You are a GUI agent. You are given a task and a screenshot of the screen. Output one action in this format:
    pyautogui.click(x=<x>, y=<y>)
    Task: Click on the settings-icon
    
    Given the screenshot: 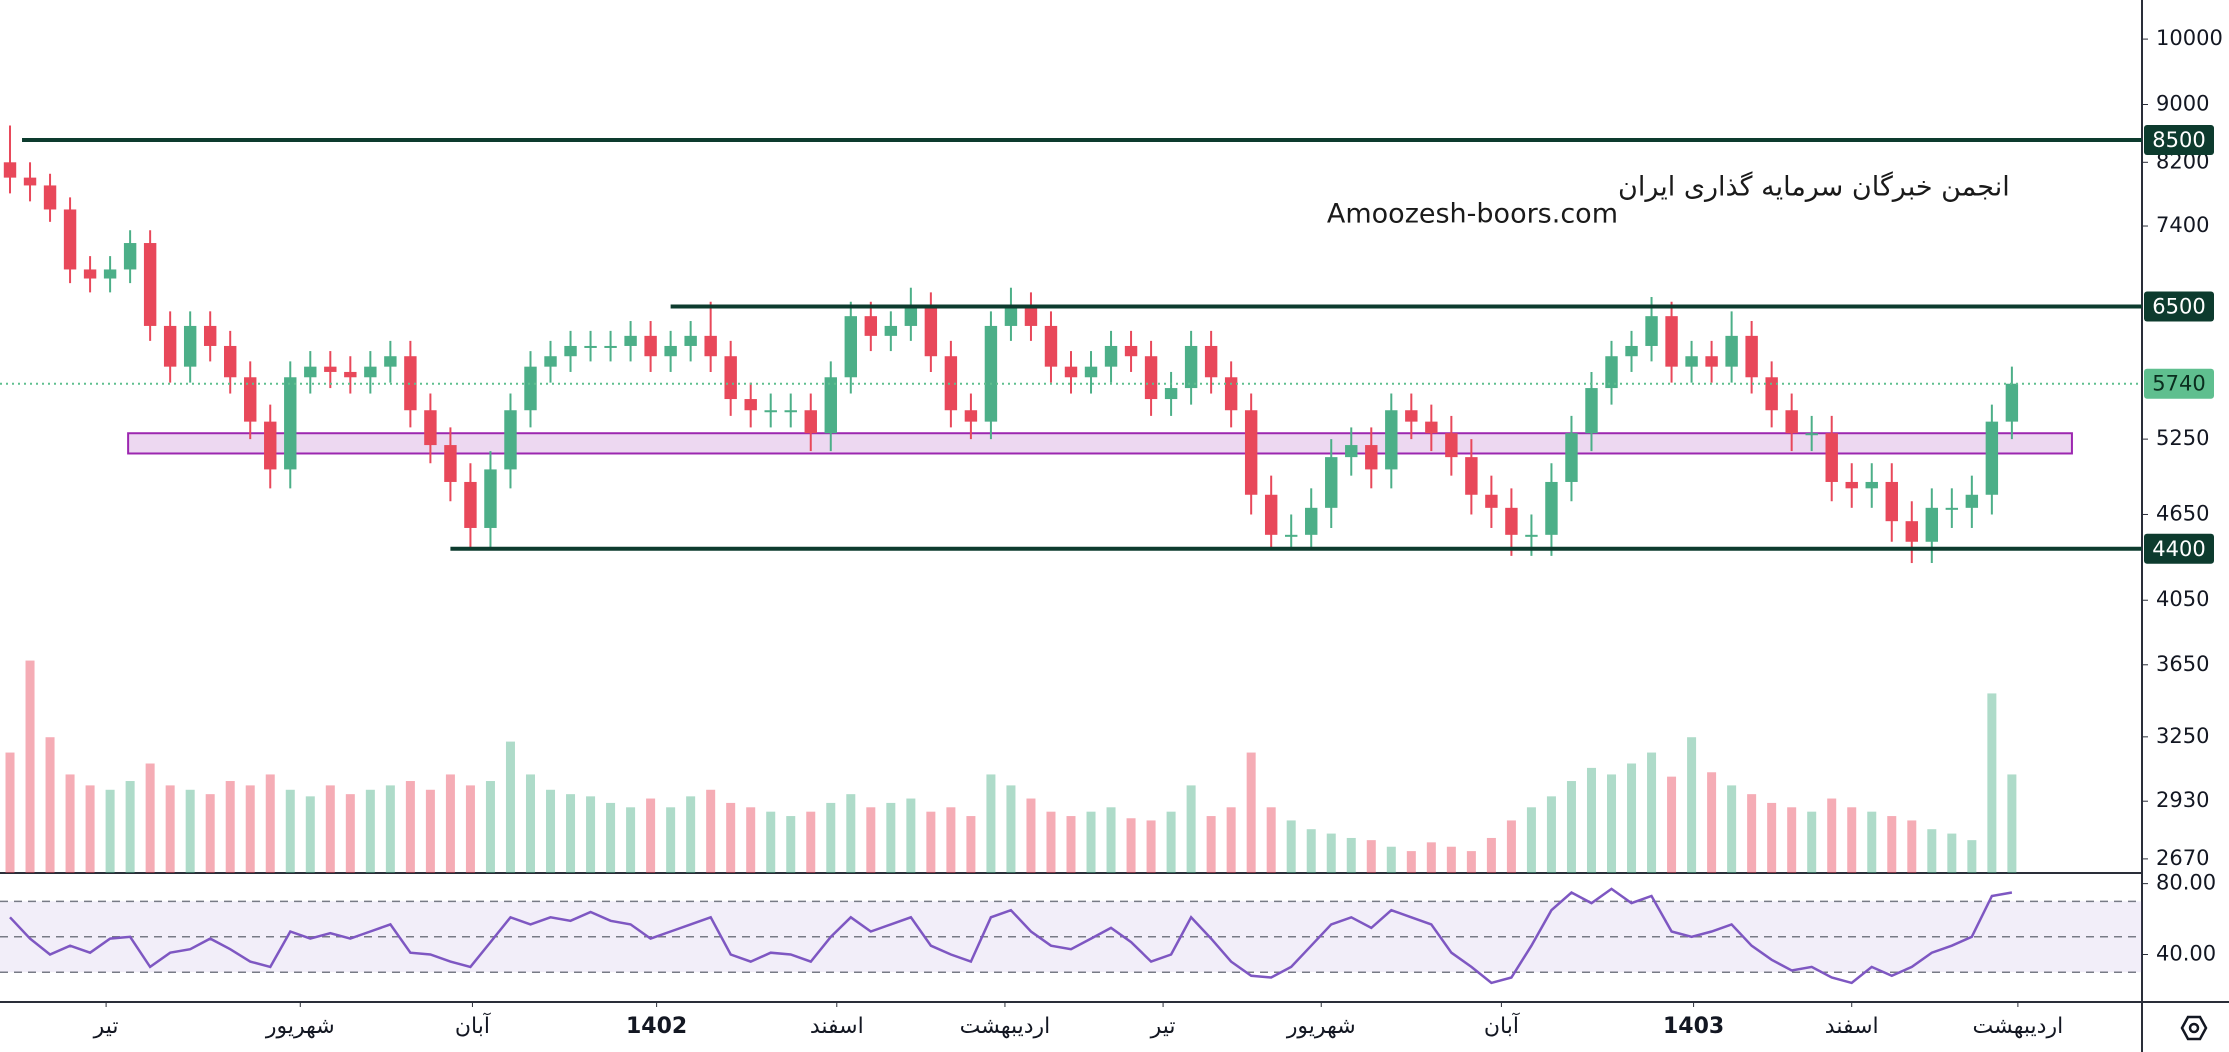 What is the action you would take?
    pyautogui.click(x=2194, y=1028)
    